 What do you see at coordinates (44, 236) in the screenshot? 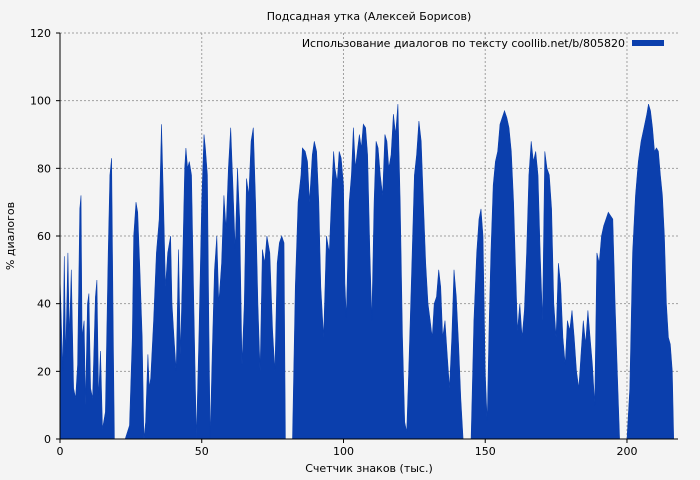
I see `y-tick-label: 60` at bounding box center [44, 236].